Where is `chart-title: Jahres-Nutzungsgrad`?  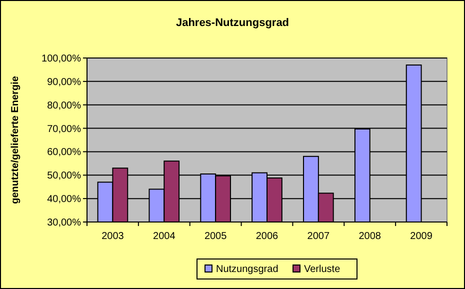
chart-title: Jahres-Nutzungsgrad is located at coordinates (233, 23).